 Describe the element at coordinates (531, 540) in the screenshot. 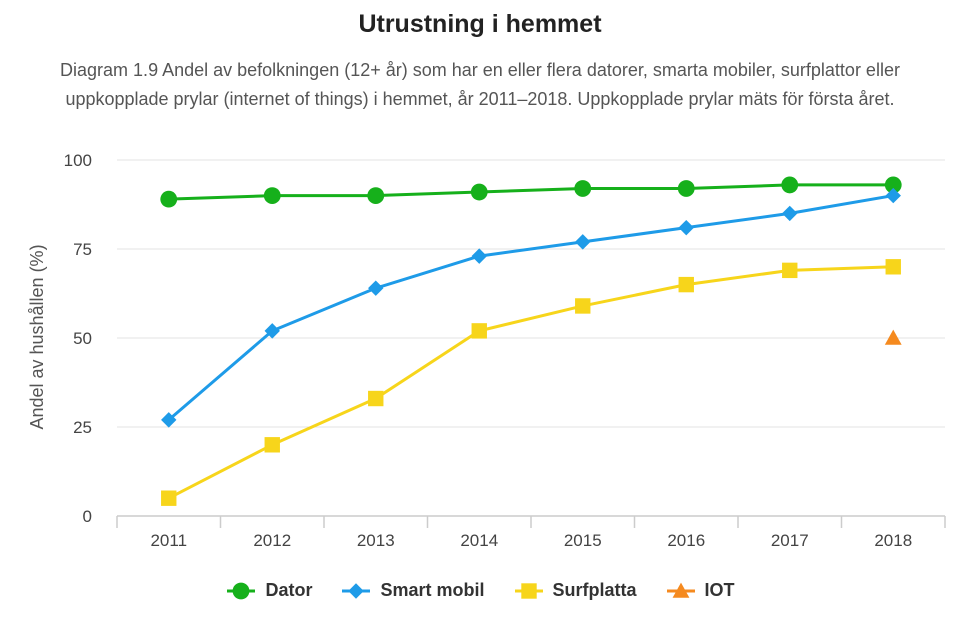

I see `x-axis-tick-labels: 2011 2012 2013 2014 2015 2016 2017 2018` at that location.